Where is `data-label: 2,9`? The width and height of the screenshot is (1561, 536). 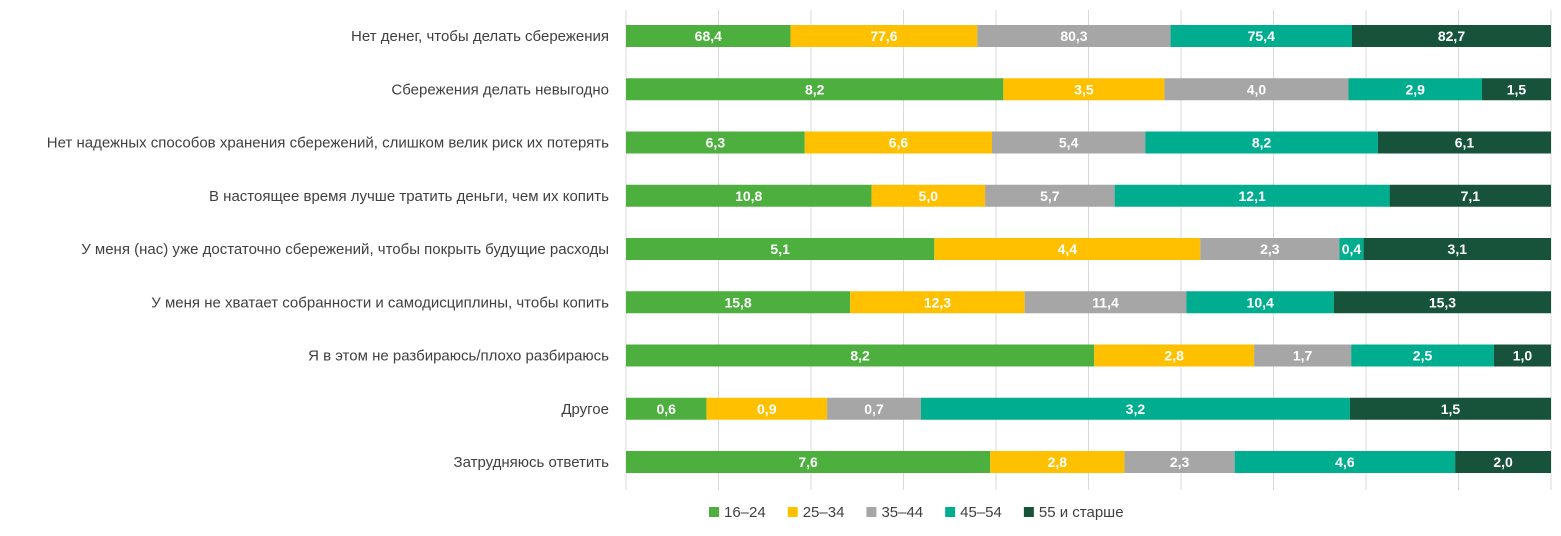 data-label: 2,9 is located at coordinates (1416, 89).